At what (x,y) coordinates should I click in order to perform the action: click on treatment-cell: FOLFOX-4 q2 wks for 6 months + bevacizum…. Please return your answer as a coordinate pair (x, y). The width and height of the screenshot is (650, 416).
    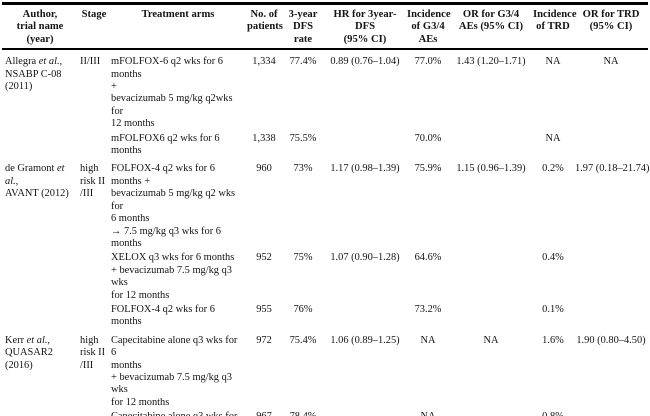
    Looking at the image, I should click on (173, 206).